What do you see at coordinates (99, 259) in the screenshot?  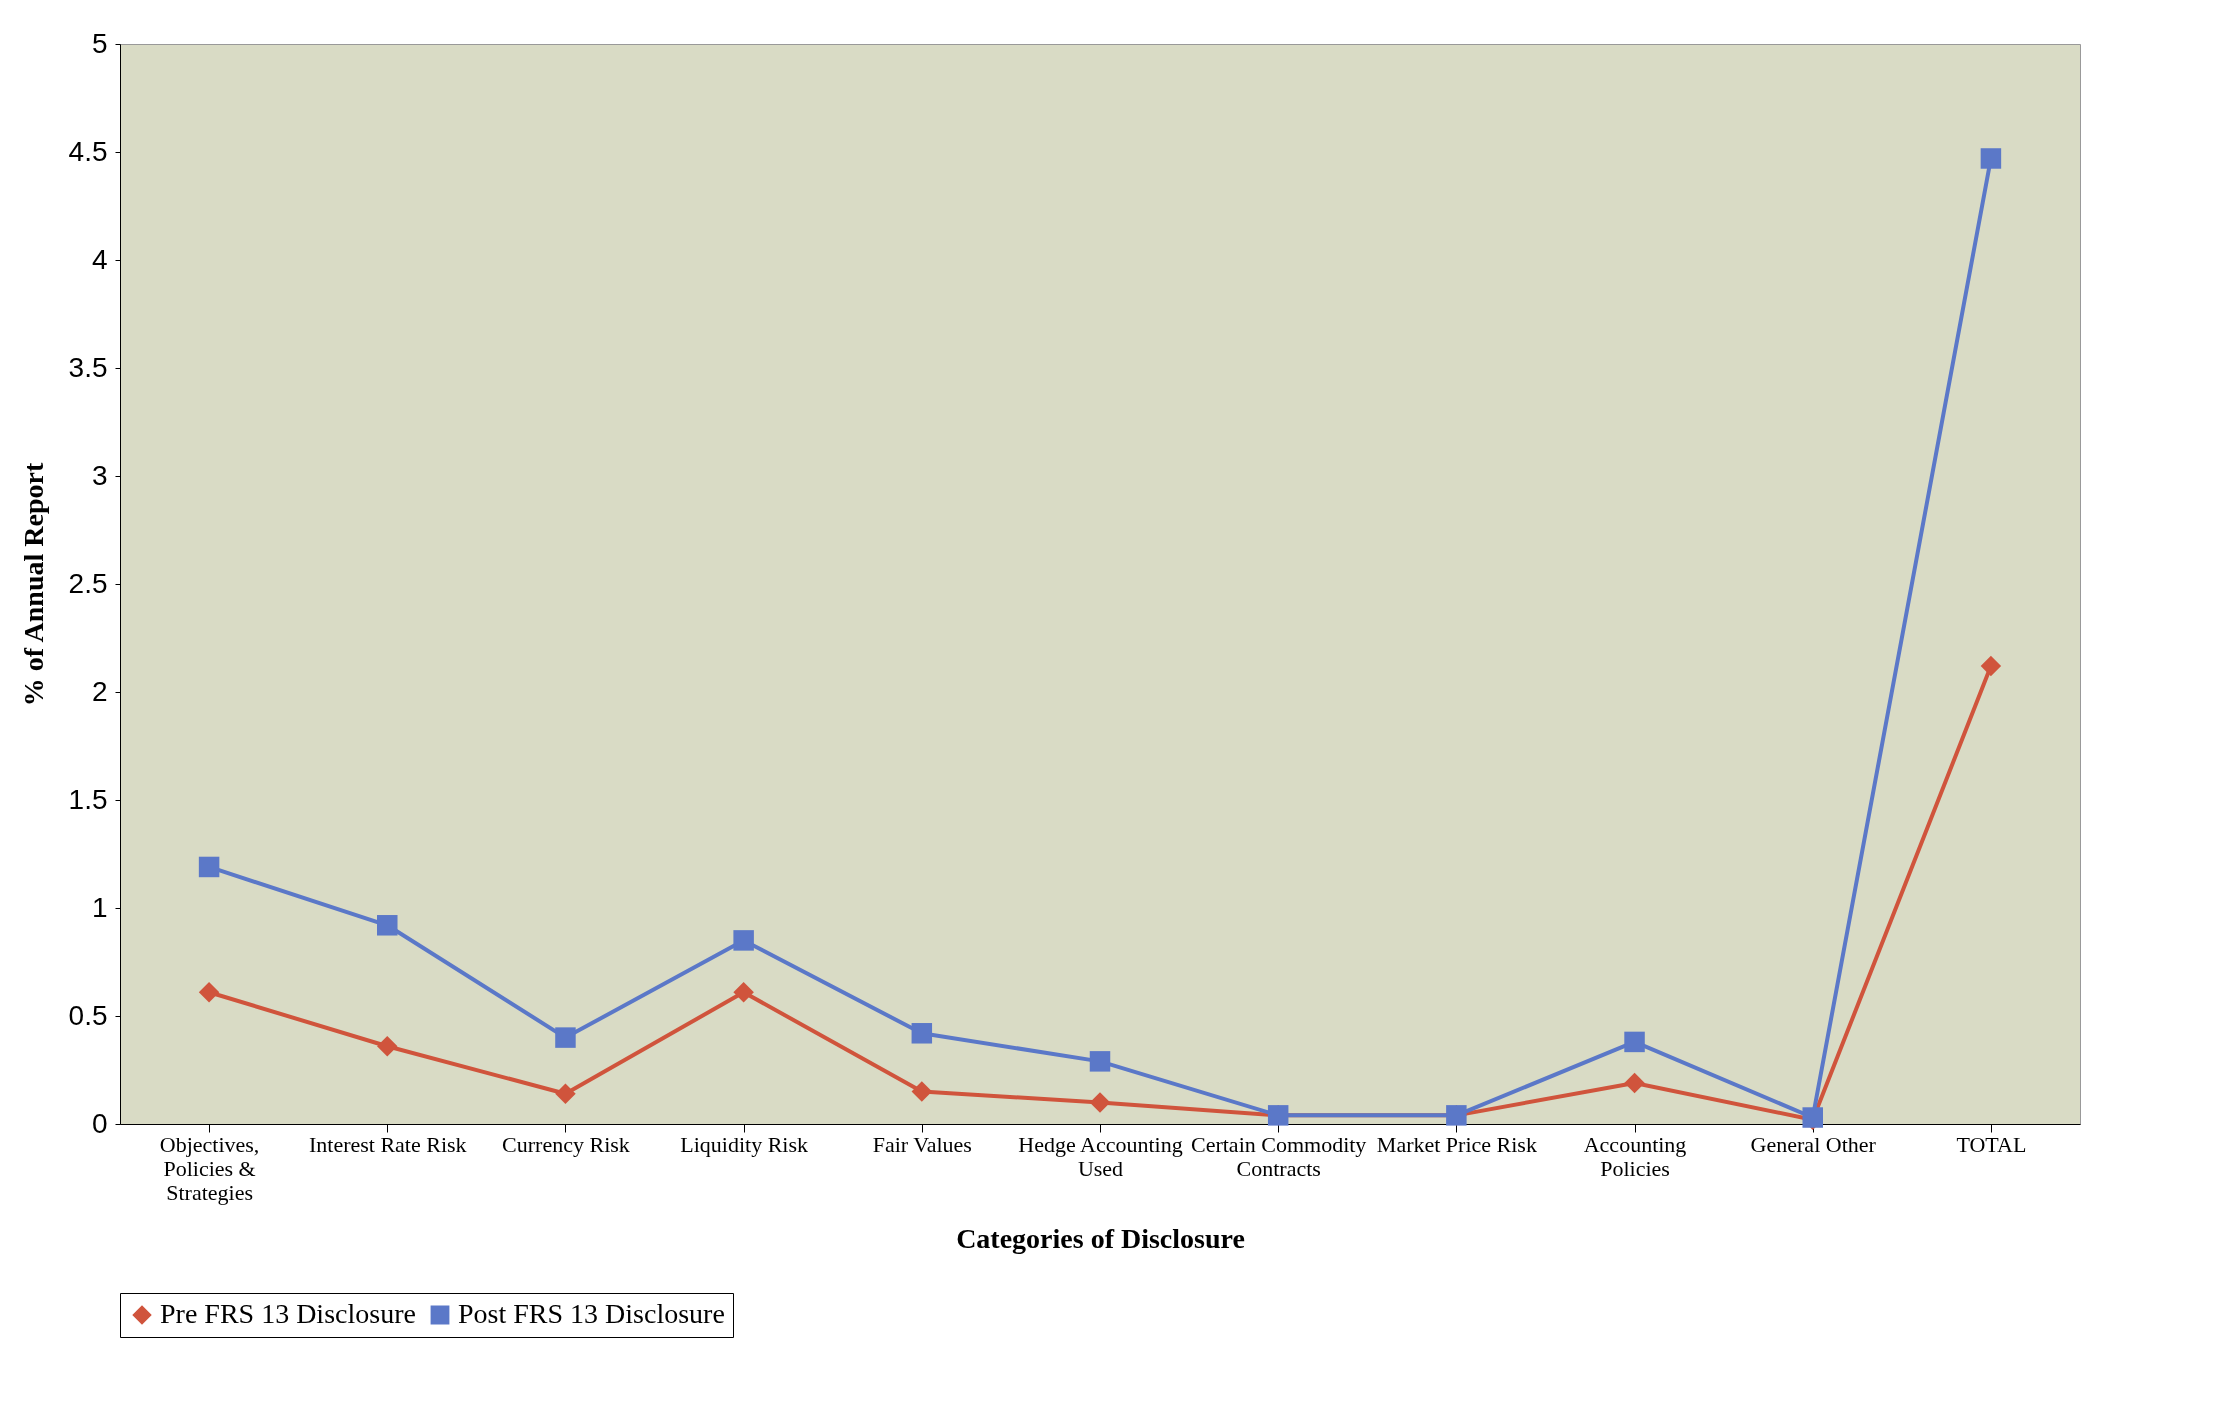 I see `y-tick-label: 4` at bounding box center [99, 259].